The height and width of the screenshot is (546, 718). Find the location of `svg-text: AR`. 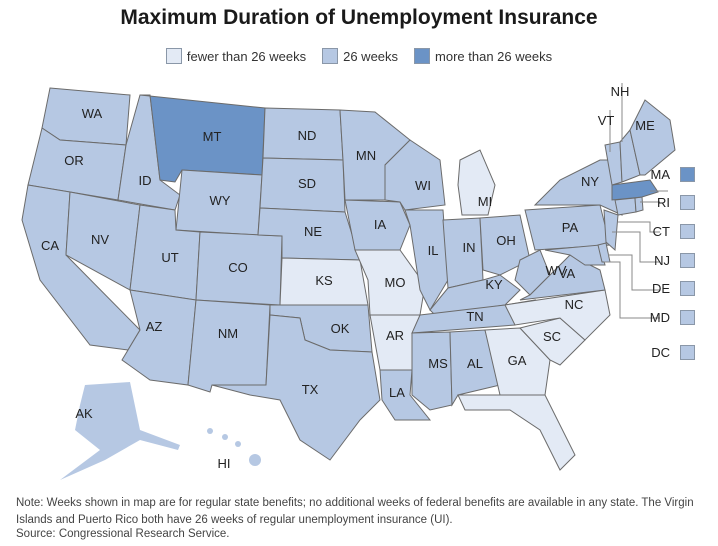

svg-text: AR is located at coordinates (395, 335).